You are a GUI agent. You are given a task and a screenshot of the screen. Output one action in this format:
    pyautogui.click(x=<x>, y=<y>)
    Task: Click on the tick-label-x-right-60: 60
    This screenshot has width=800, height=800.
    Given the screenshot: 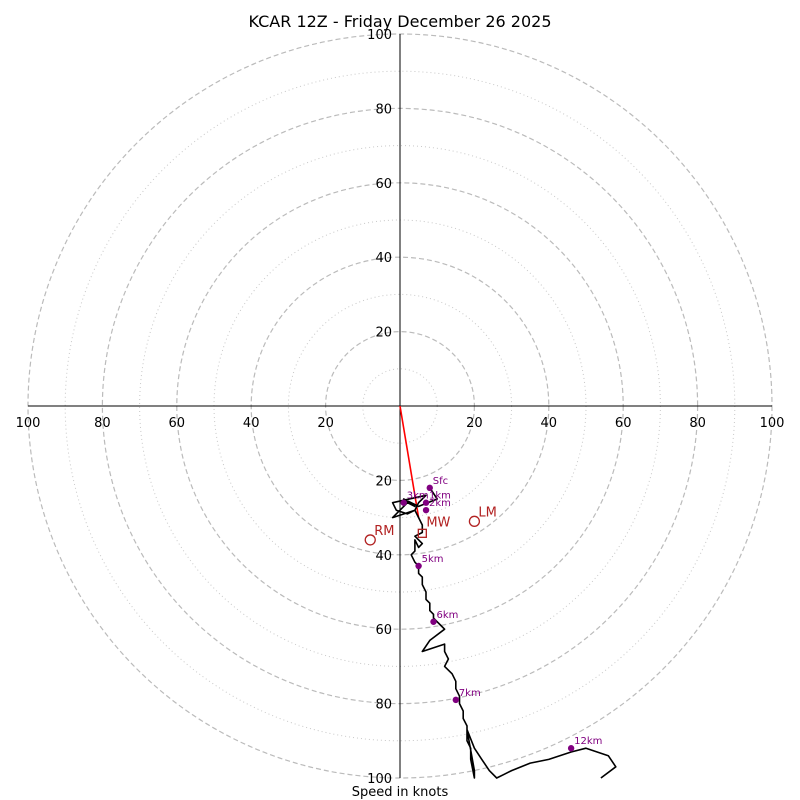 What is the action you would take?
    pyautogui.click(x=623, y=423)
    